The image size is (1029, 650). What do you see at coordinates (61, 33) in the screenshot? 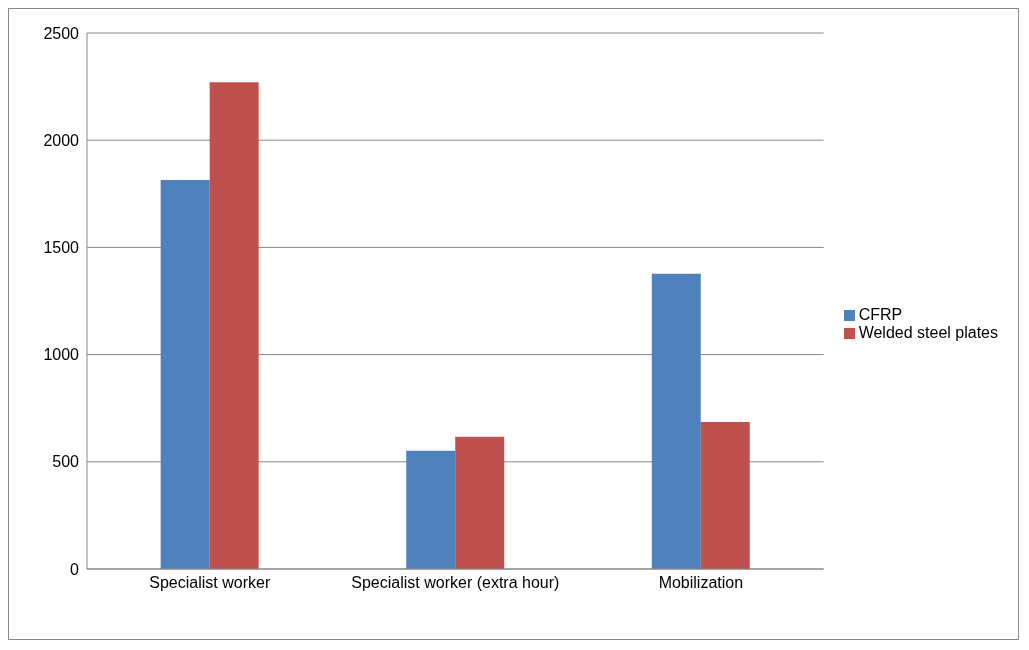
I see `y-tick-label: 2500` at bounding box center [61, 33].